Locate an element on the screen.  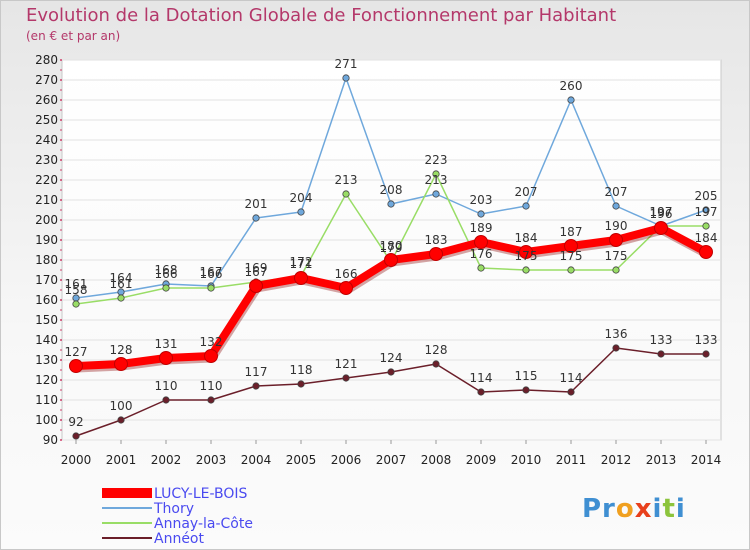
y-tick-label: 150 is located at coordinates (46, 320).